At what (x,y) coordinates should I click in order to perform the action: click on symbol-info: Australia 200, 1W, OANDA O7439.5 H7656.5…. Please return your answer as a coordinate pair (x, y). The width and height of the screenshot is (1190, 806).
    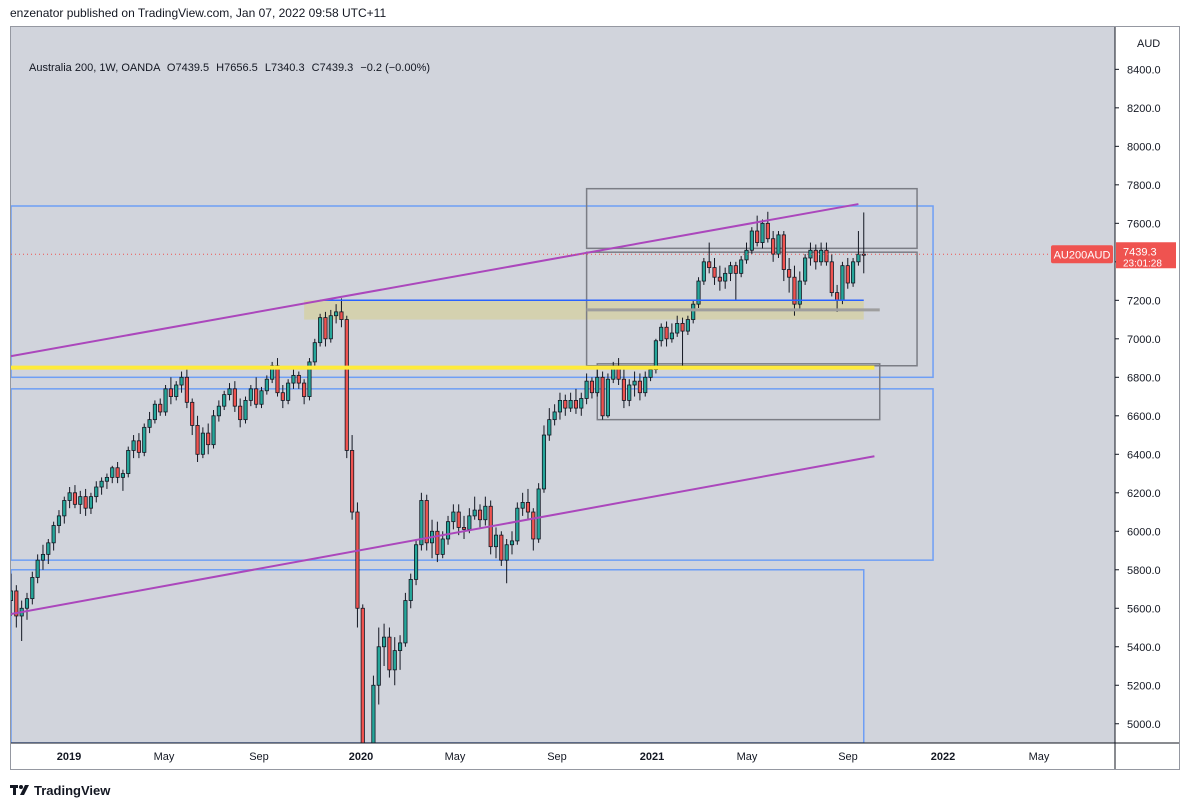
    Looking at the image, I should click on (229, 68).